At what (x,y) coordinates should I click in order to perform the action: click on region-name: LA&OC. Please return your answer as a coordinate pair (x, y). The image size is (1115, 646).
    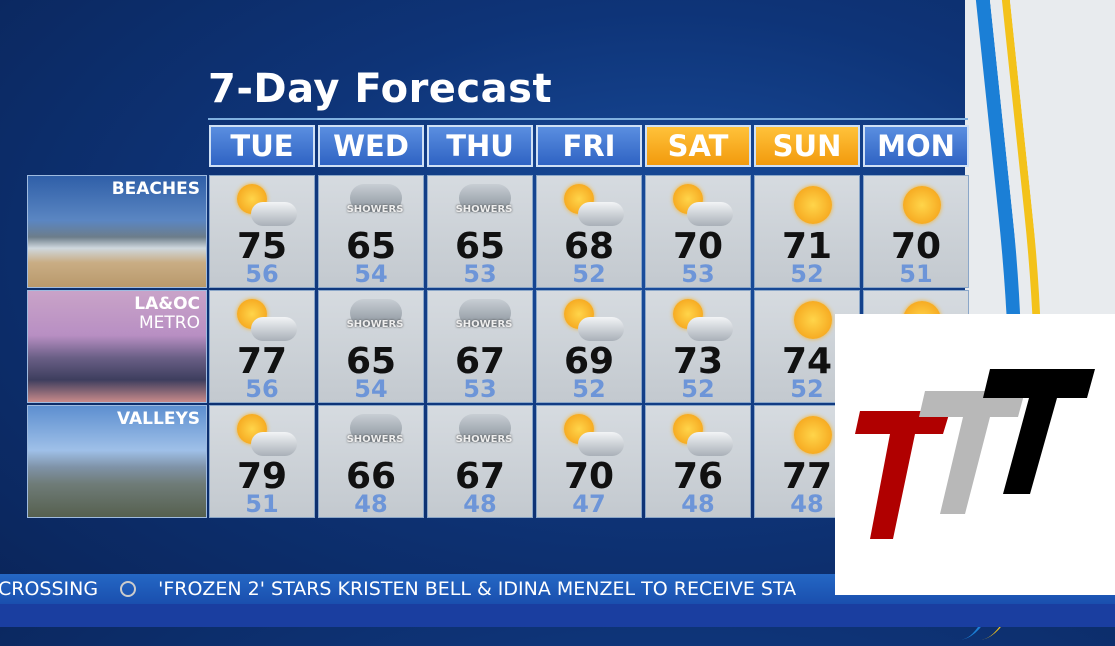
    Looking at the image, I should click on (167, 304).